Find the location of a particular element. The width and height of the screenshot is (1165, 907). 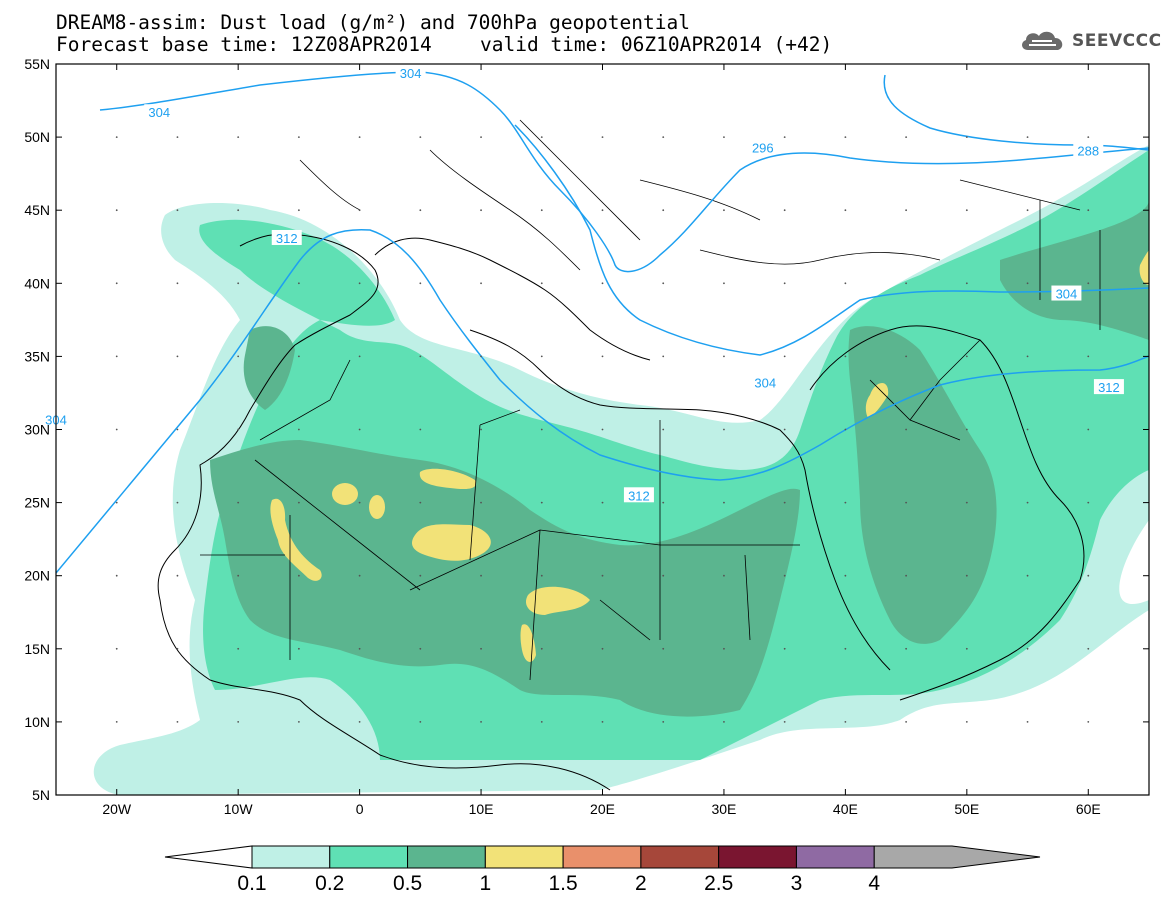

lat-tick-label: 30N is located at coordinates (37, 430).